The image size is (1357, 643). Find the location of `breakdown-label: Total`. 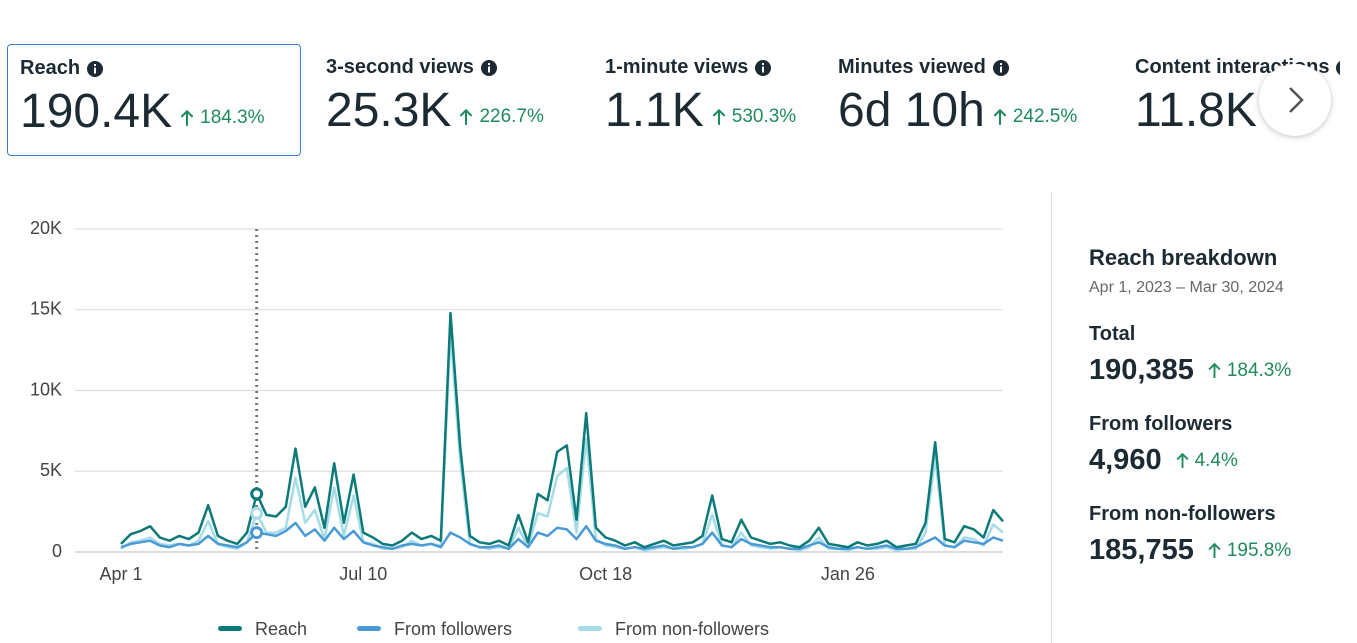

breakdown-label: Total is located at coordinates (1112, 334).